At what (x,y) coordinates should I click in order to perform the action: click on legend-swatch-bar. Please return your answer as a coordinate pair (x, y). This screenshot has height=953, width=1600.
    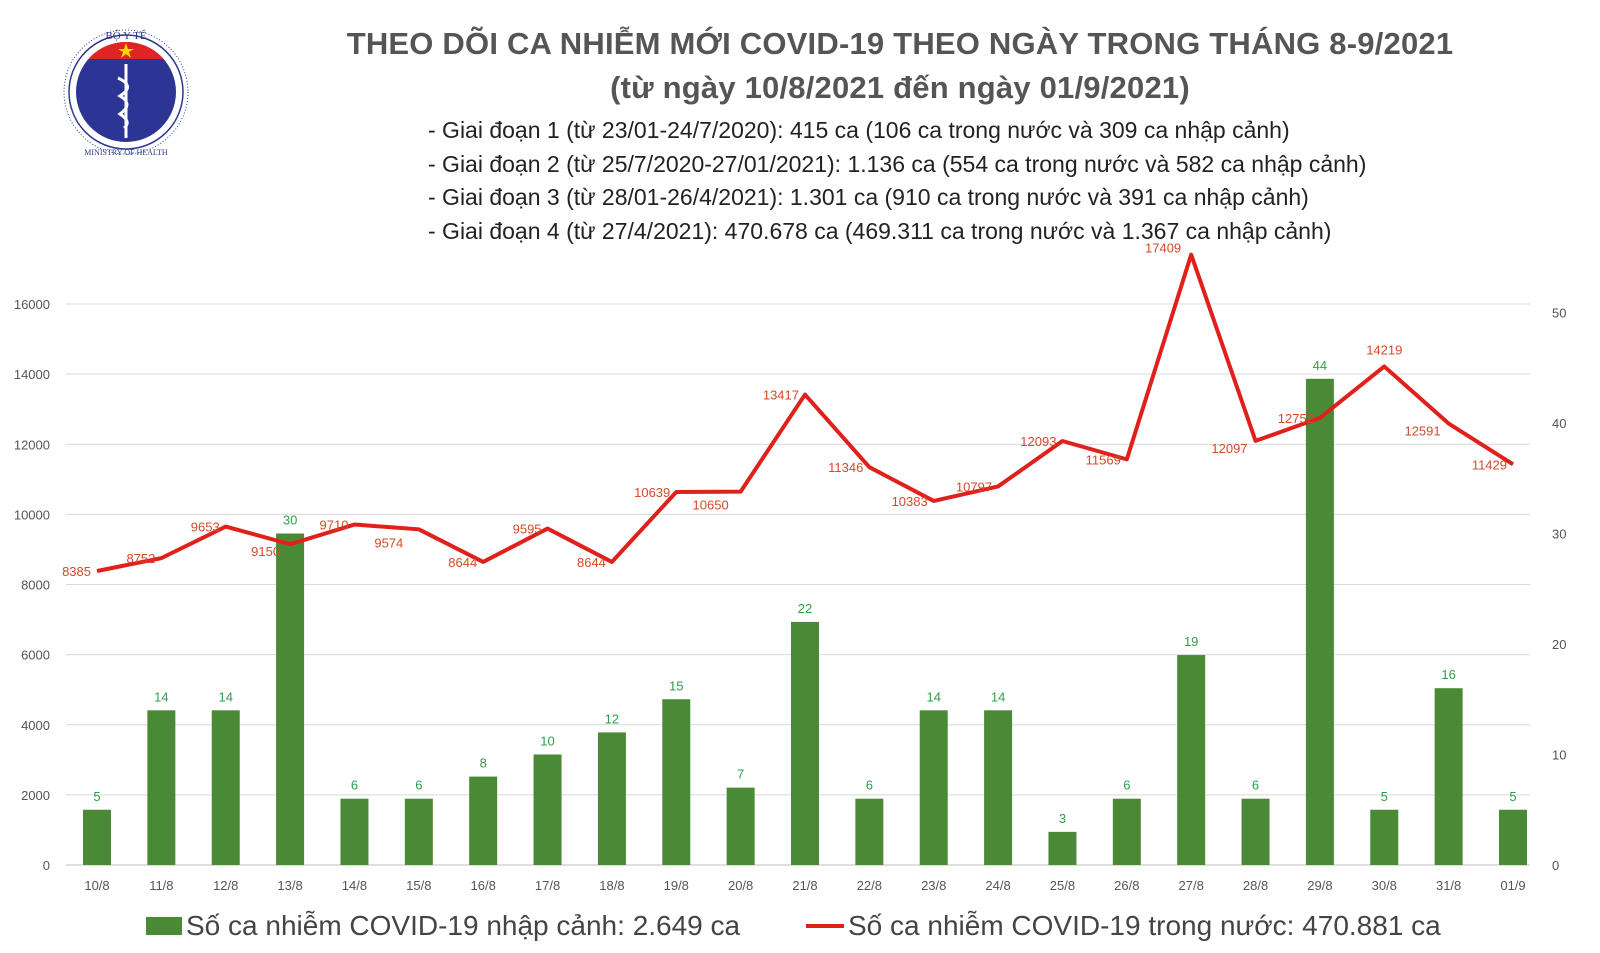
    Looking at the image, I should click on (164, 926).